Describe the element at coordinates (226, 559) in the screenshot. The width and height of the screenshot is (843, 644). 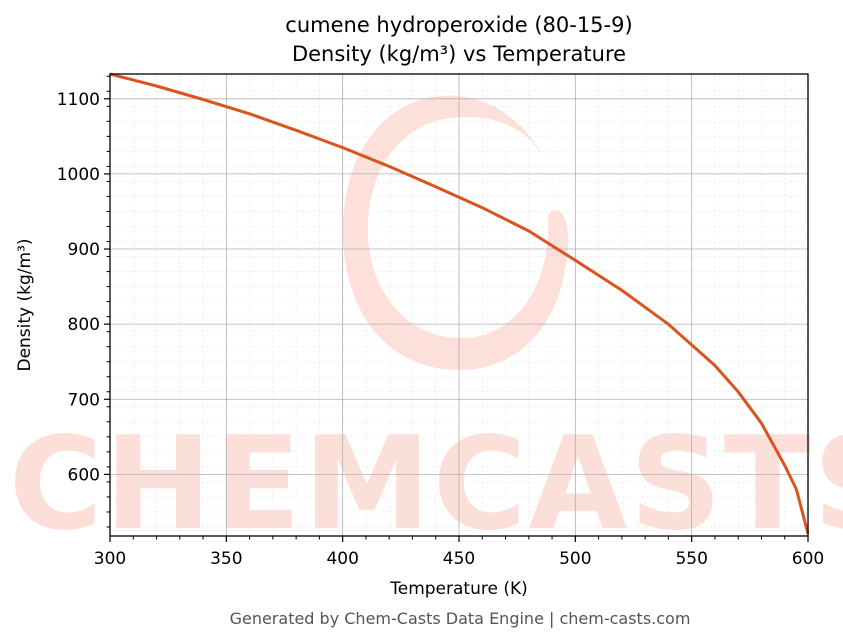
I see `x-tick-label: 350` at that location.